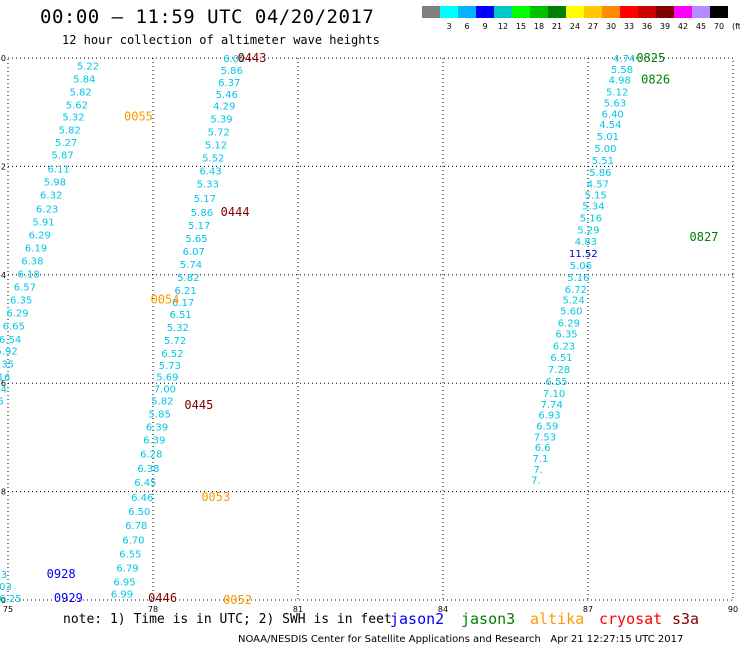  I want to click on wave-height-value: 6.37, so click(229, 83).